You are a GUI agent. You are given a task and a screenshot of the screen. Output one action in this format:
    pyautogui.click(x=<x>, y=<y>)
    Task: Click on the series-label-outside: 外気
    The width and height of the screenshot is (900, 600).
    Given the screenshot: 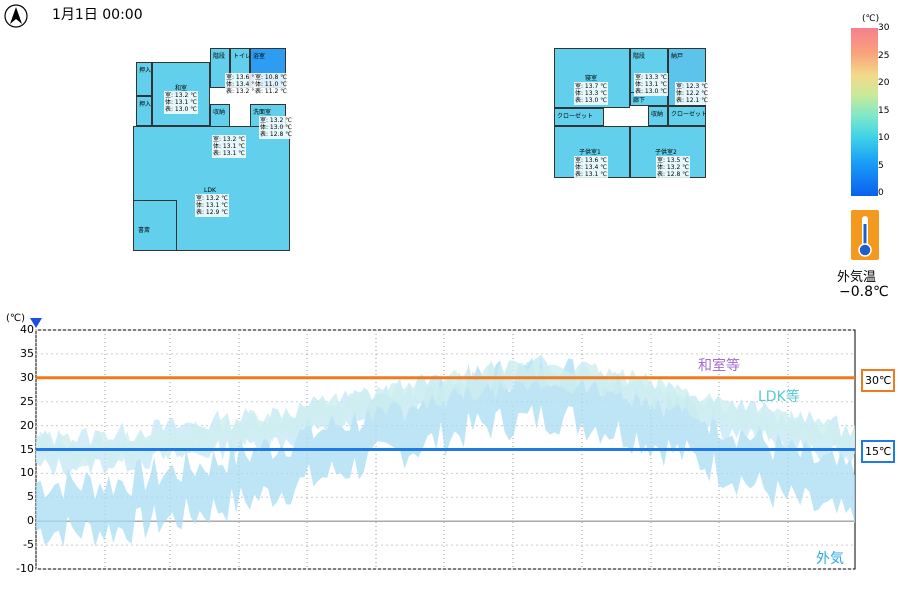 What is the action you would take?
    pyautogui.click(x=830, y=559)
    